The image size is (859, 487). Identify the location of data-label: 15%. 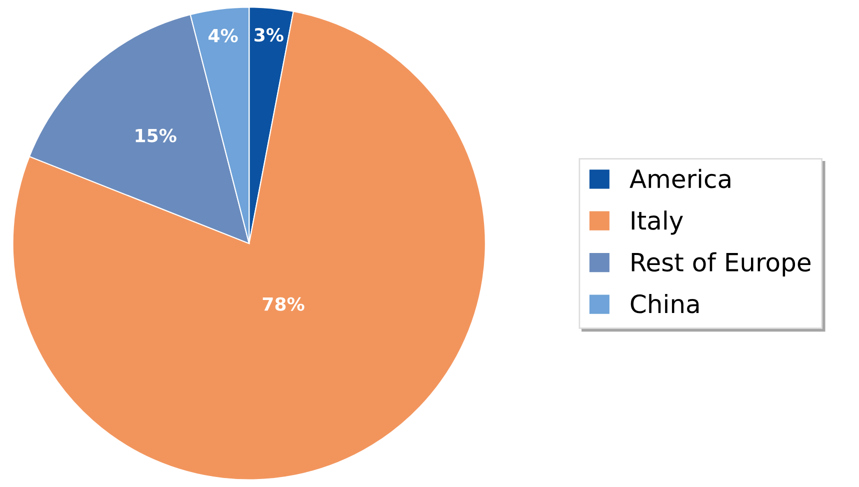
(156, 135).